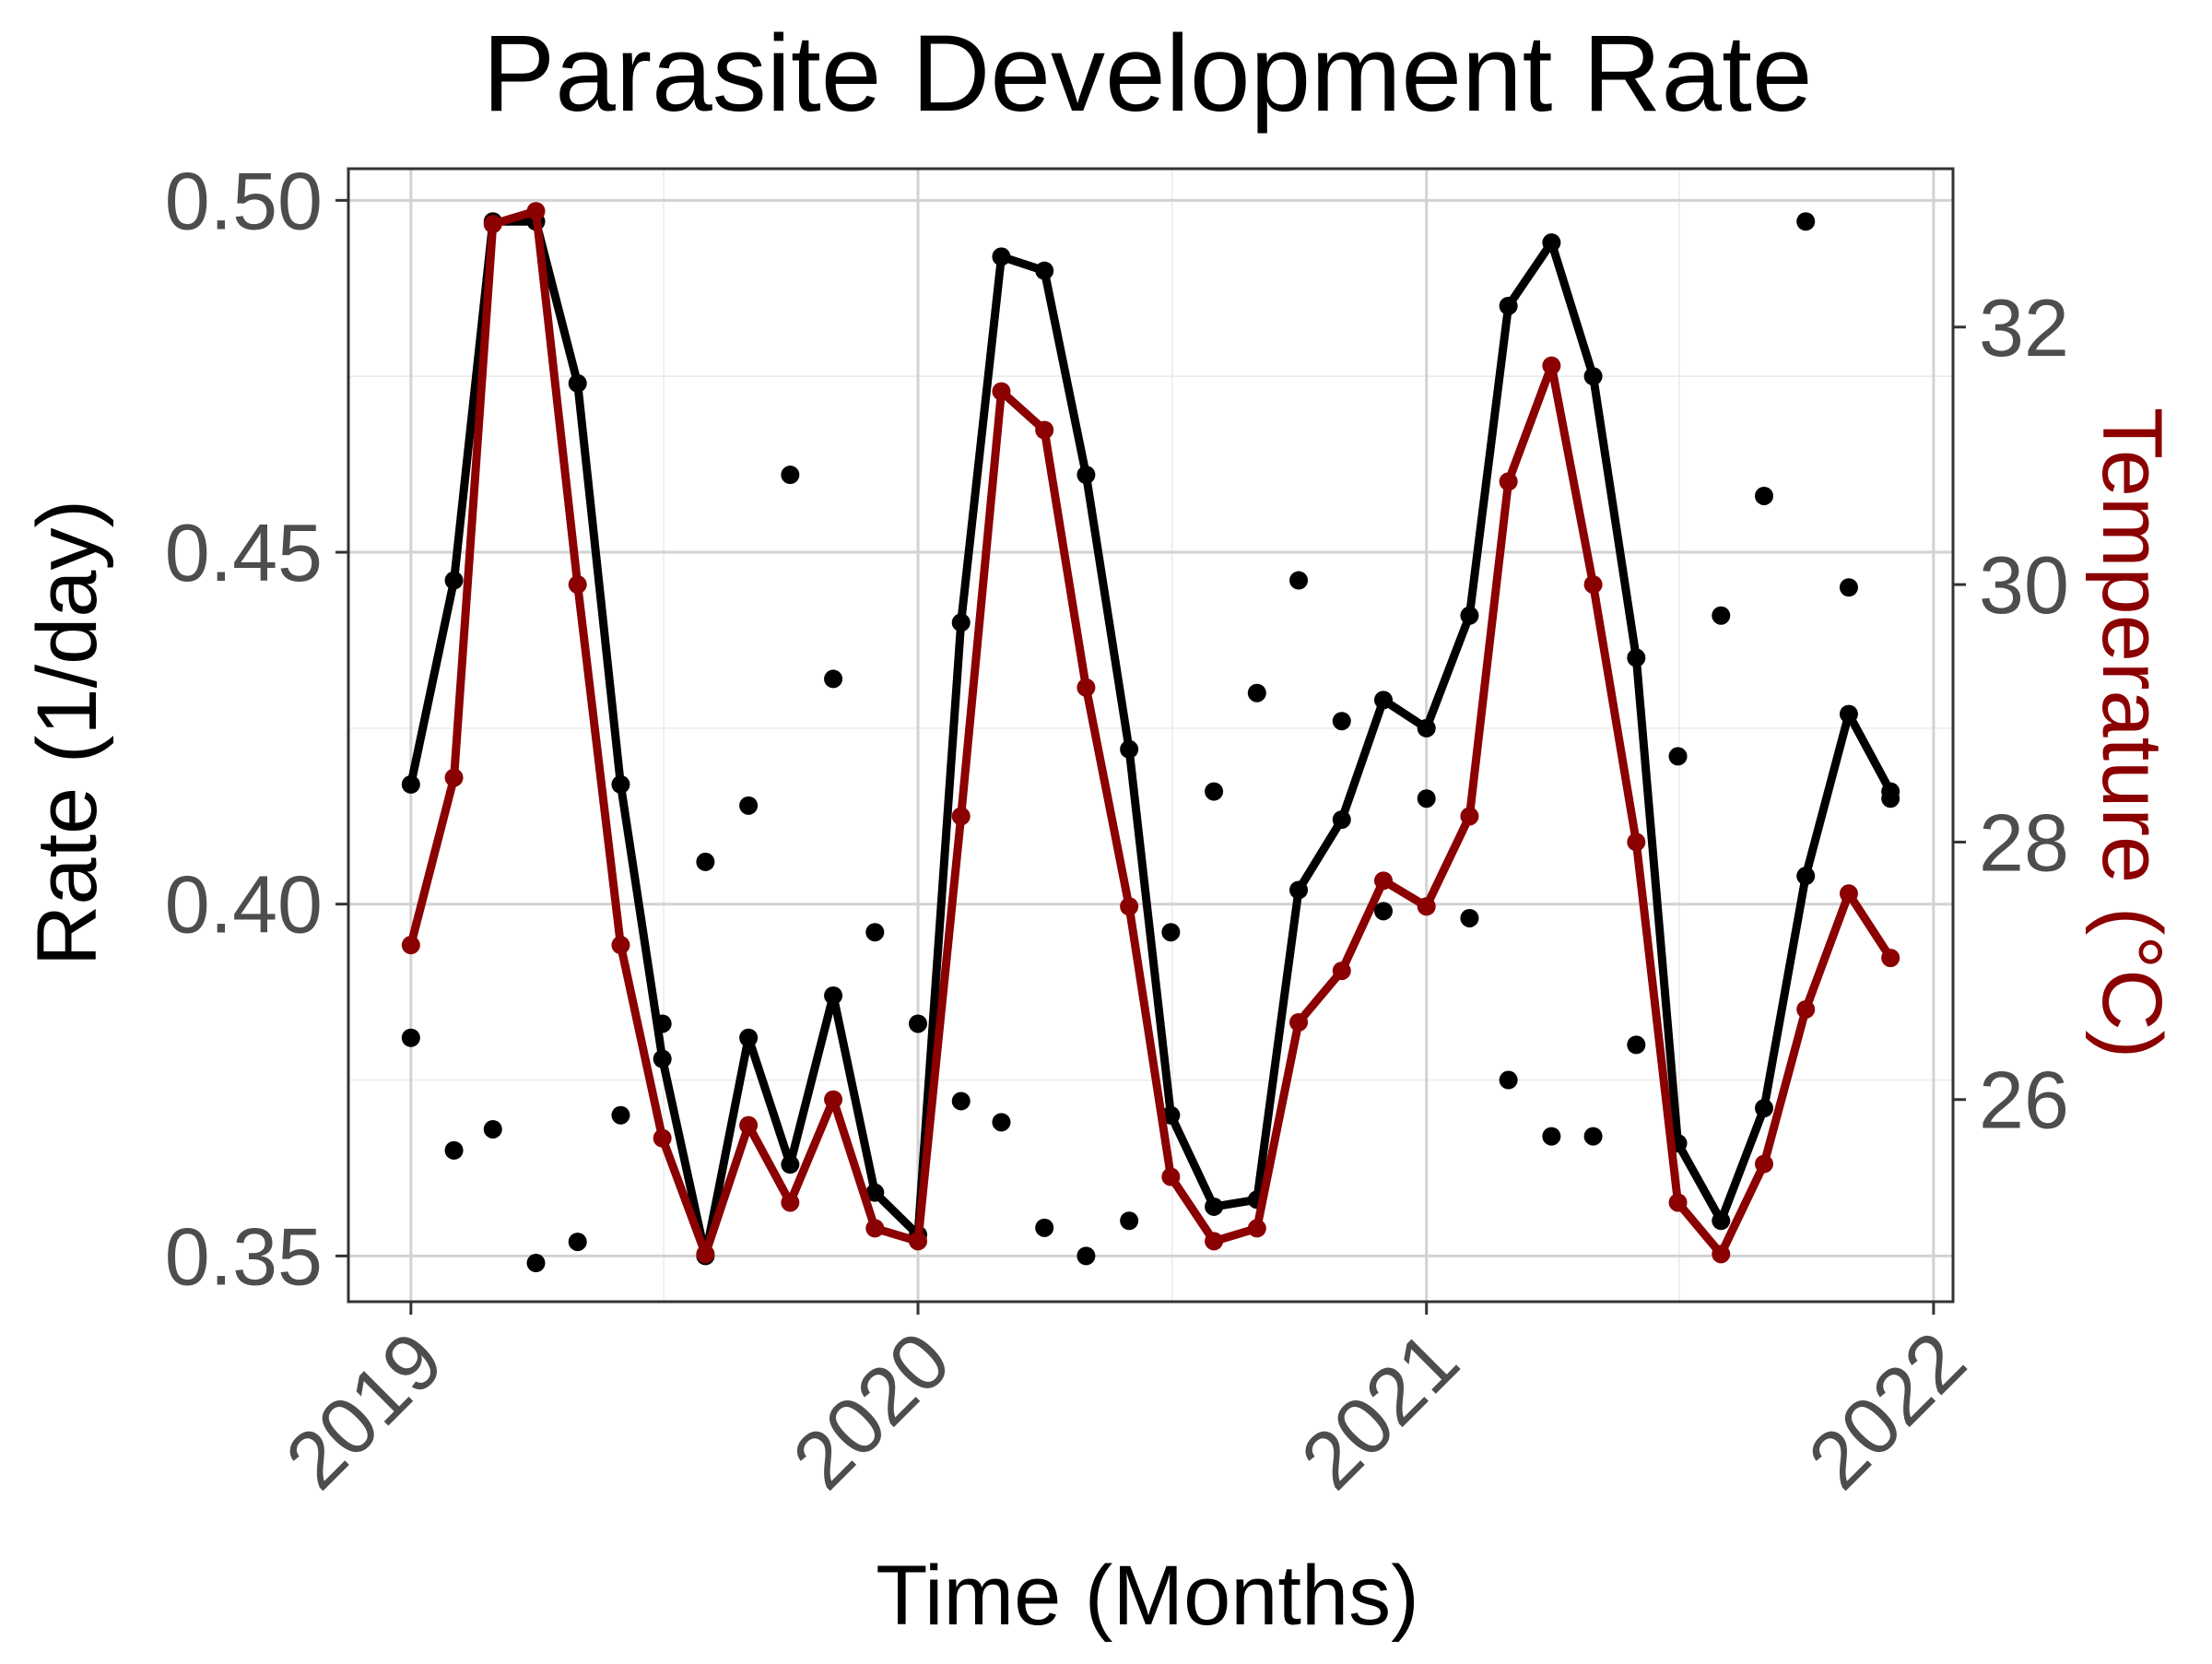 The height and width of the screenshot is (1664, 2212). I want to click on y2-tick-label: 32, so click(2024, 327).